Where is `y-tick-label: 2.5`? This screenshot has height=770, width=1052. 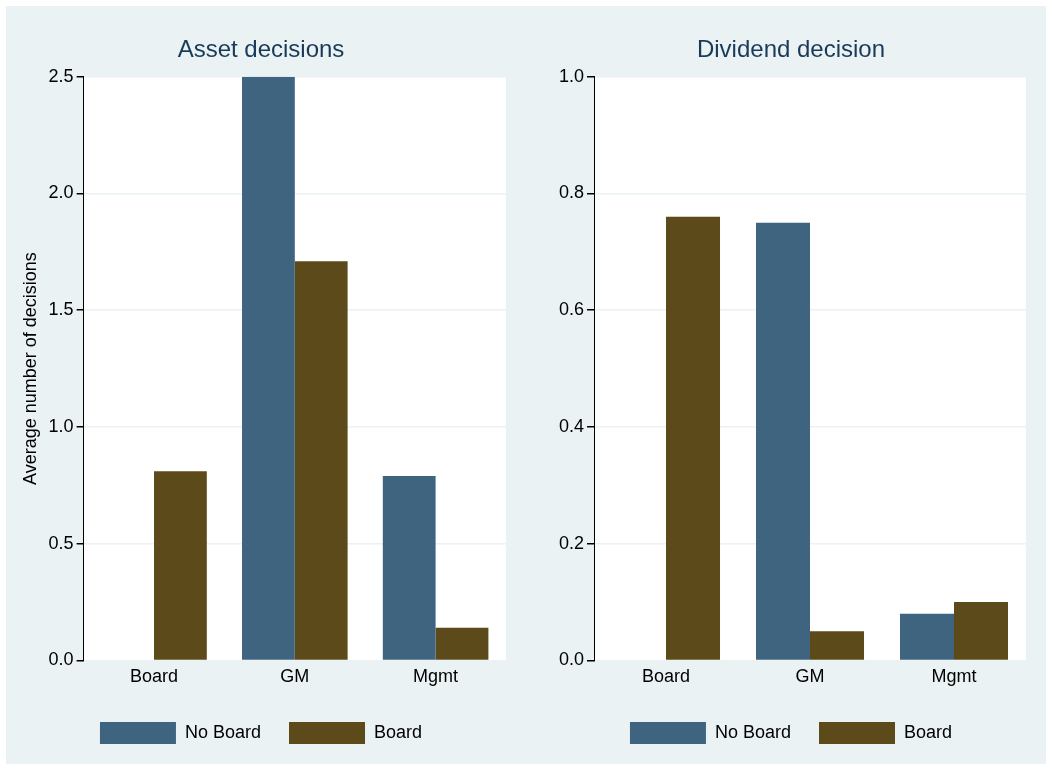
y-tick-label: 2.5 is located at coordinates (61, 75).